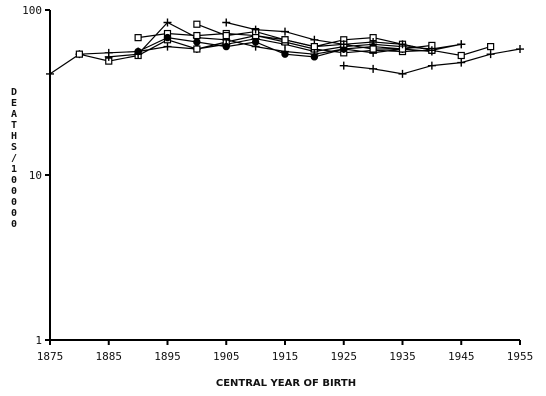 The width and height of the screenshot is (546, 396). Describe the element at coordinates (461, 356) in the screenshot. I see `x-tick-label: 1945` at that location.